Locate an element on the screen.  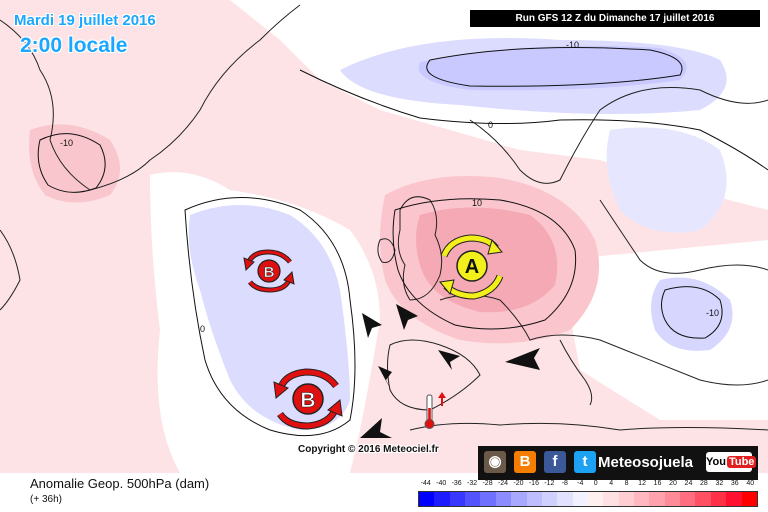
scale-label: 16 is located at coordinates (657, 483).